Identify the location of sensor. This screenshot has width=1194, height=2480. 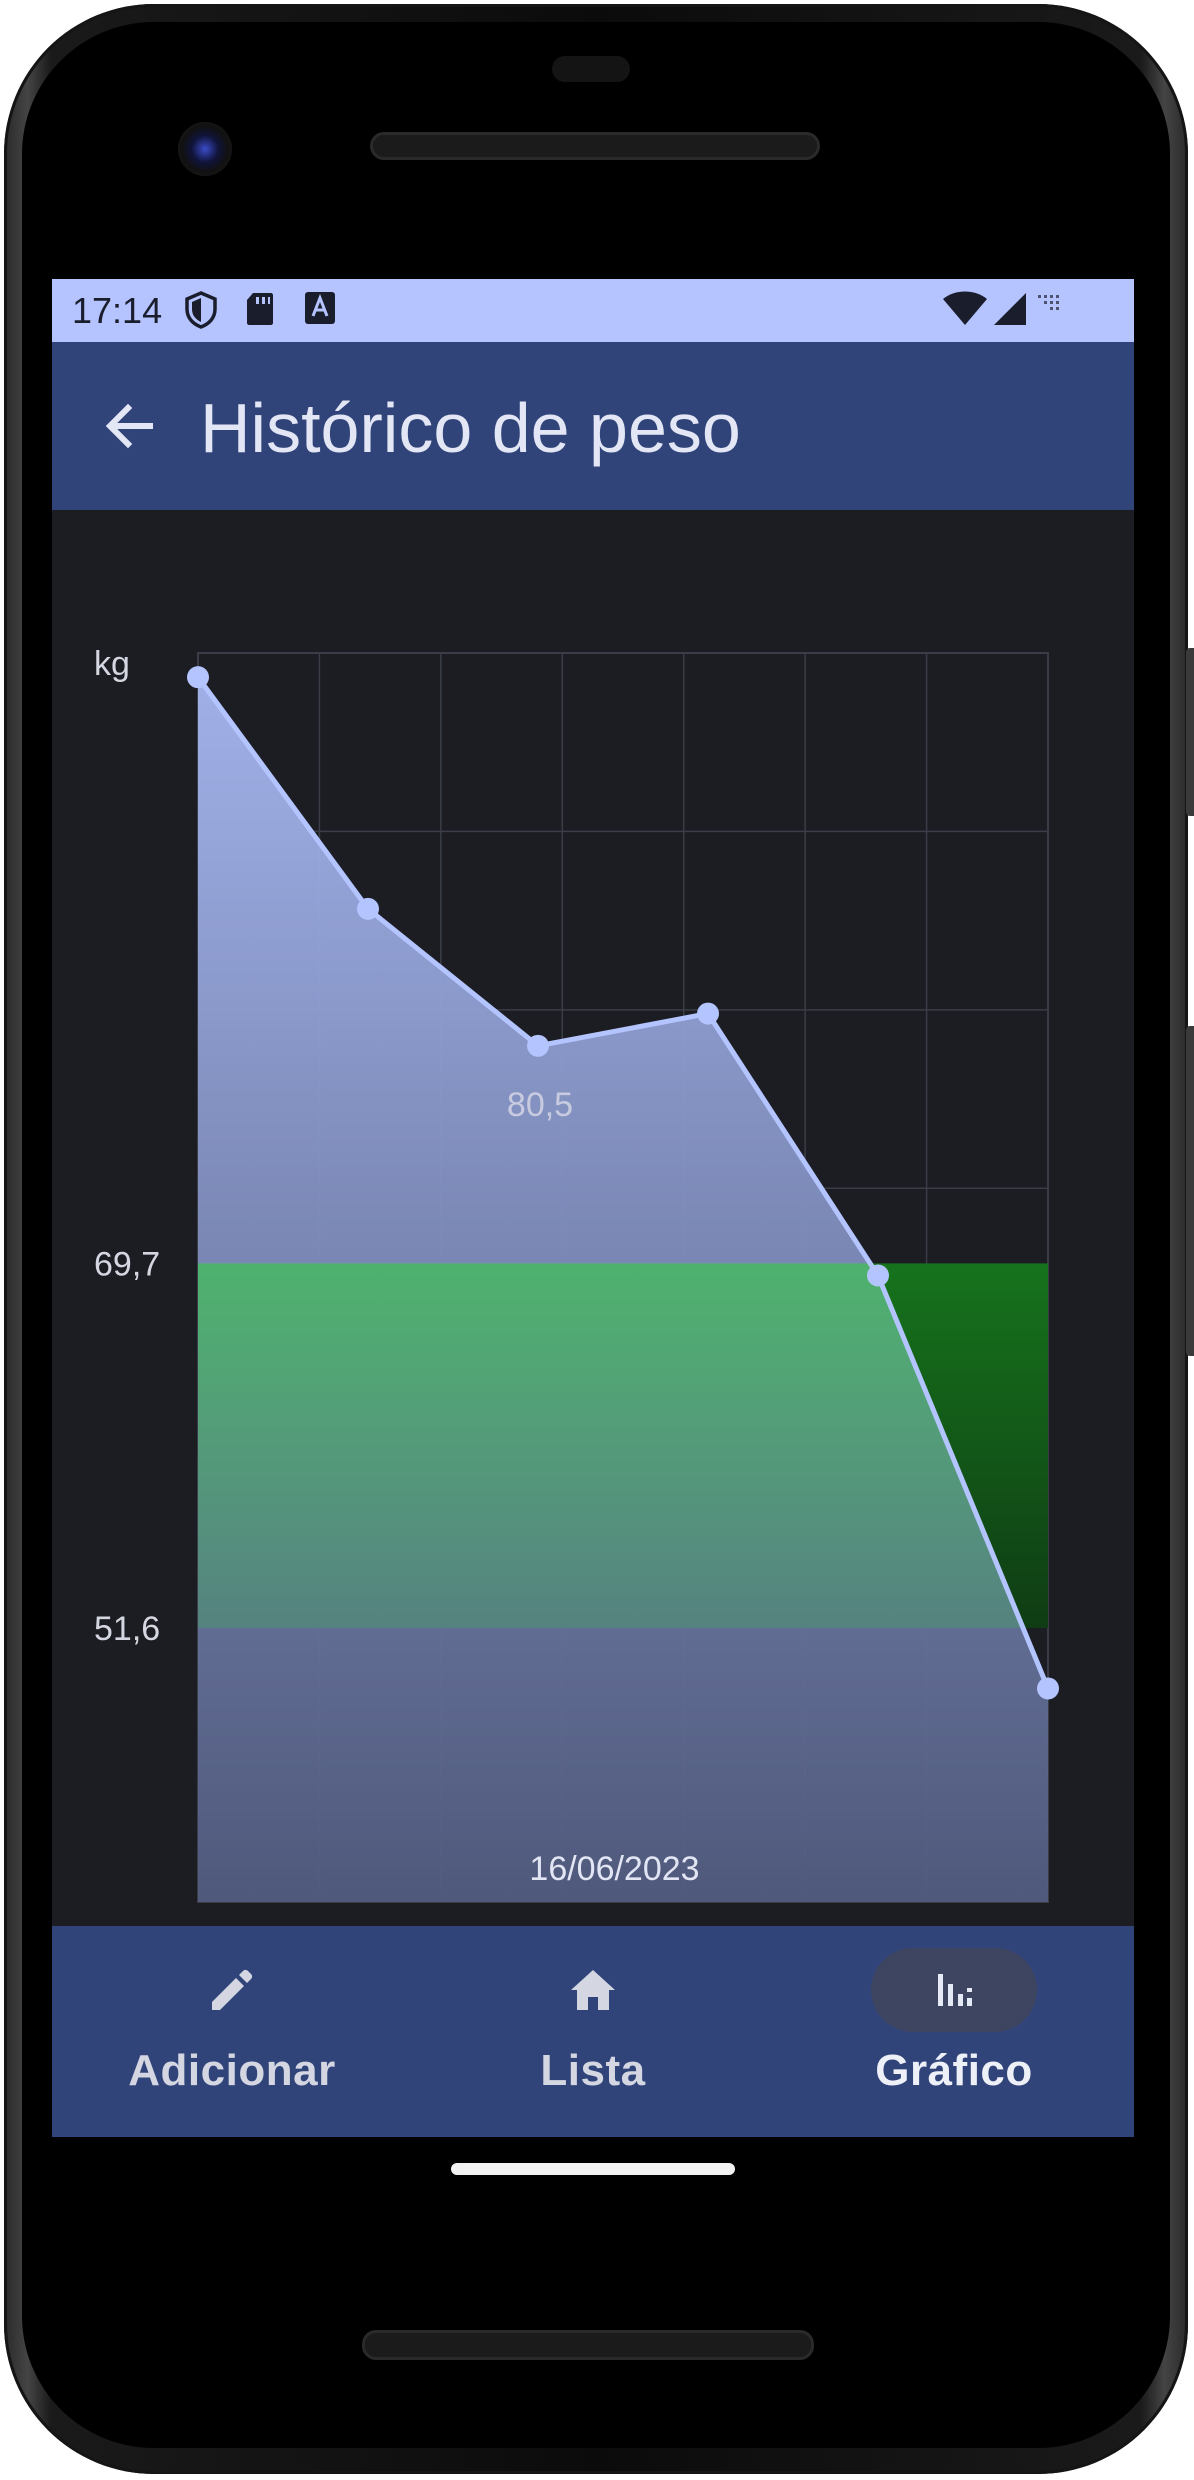
(591, 69).